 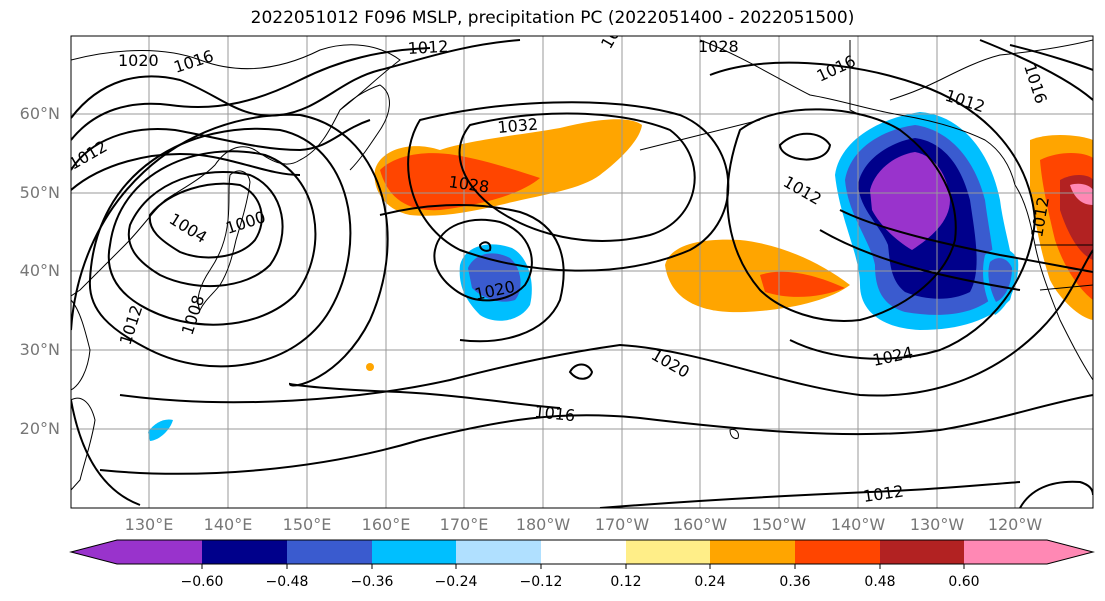 What do you see at coordinates (464, 524) in the screenshot?
I see `lon-label: 170°E` at bounding box center [464, 524].